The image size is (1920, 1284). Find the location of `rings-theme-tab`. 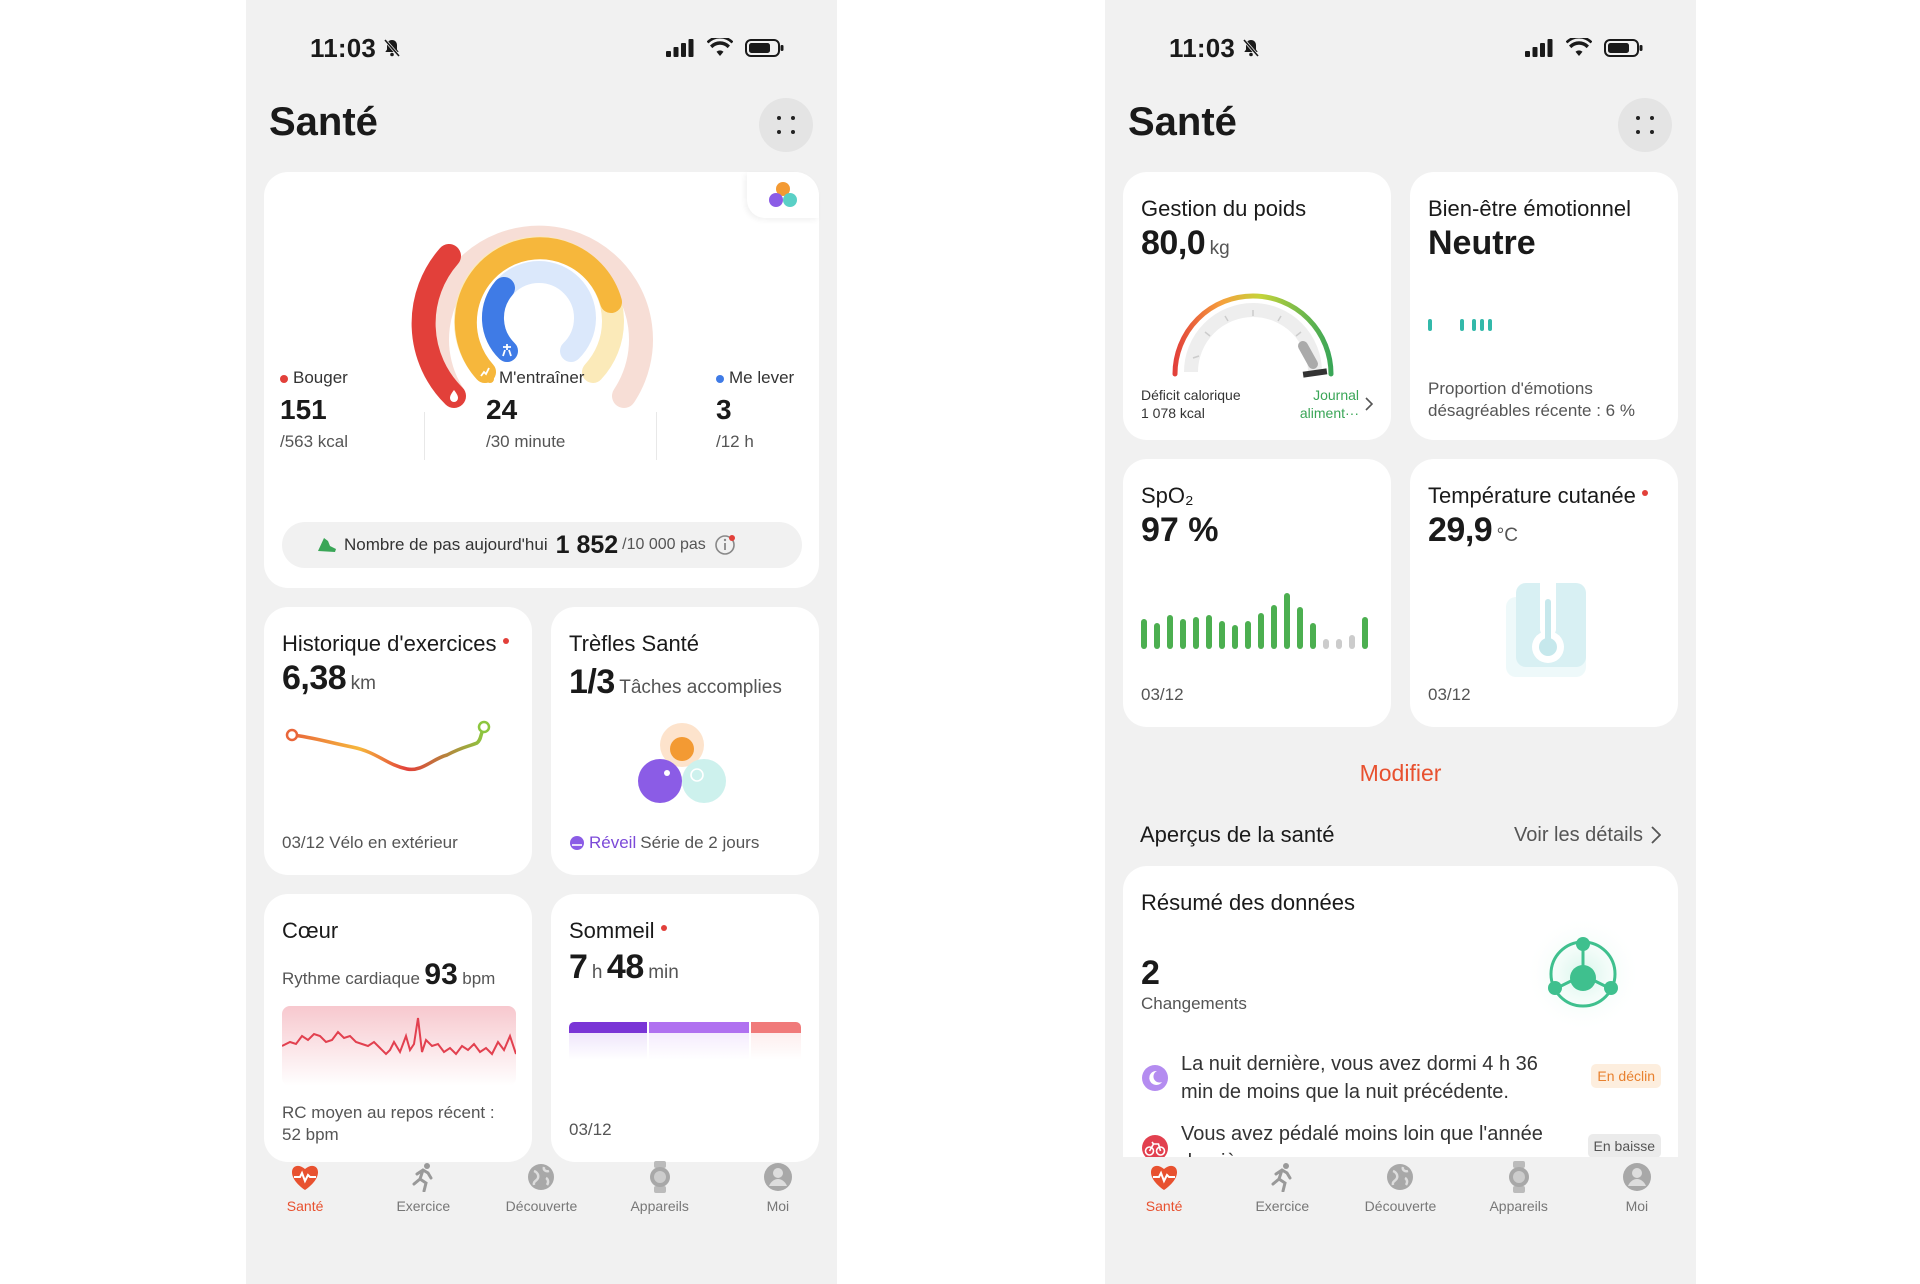

rings-theme-tab is located at coordinates (783, 195).